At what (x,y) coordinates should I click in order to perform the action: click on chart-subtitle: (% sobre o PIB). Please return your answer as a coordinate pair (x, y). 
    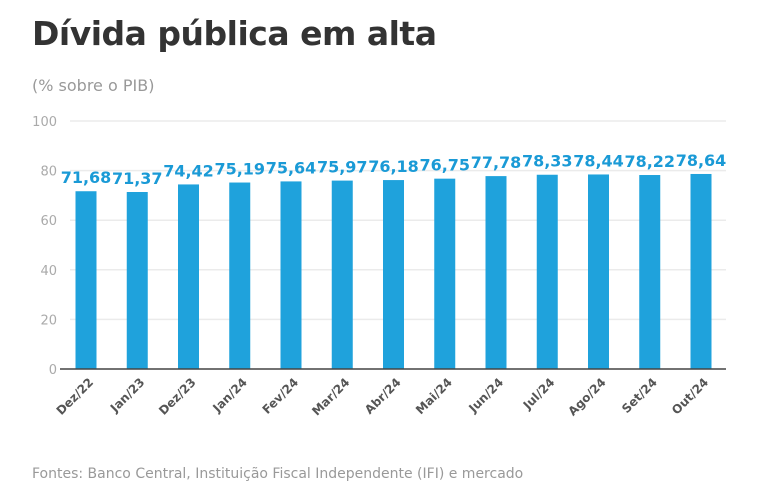
    Looking at the image, I should click on (93, 85).